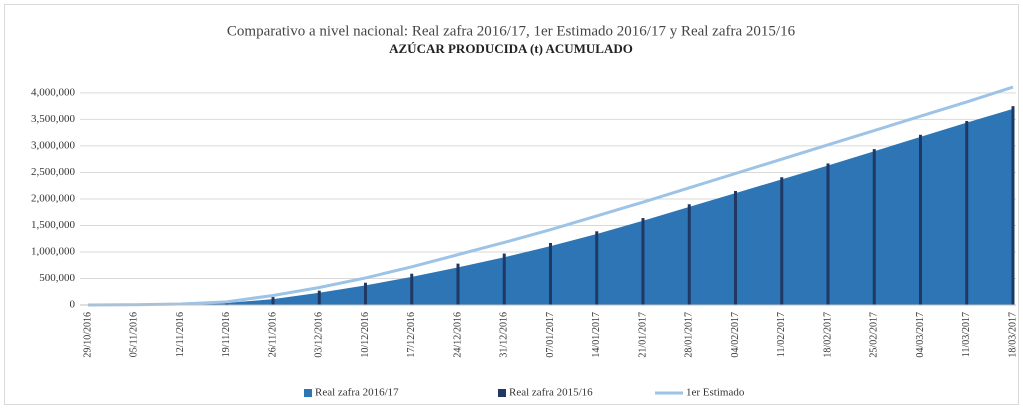 This screenshot has height=410, width=1023. Describe the element at coordinates (642, 335) in the screenshot. I see `x-tick-label: 21/01/2017` at that location.